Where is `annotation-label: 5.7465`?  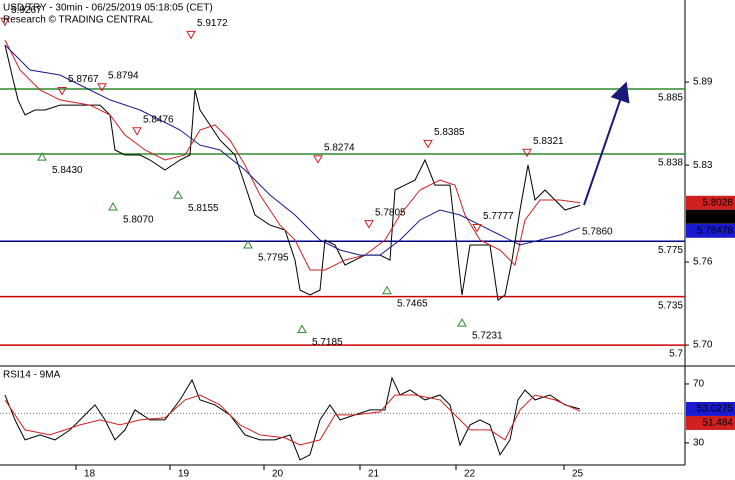 annotation-label: 5.7465 is located at coordinates (412, 303).